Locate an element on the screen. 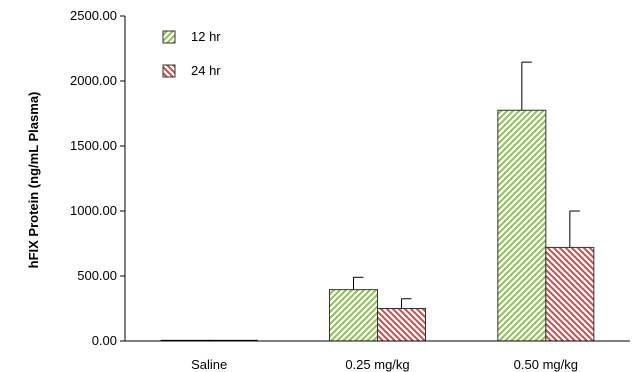 This screenshot has width=640, height=372. y-axis-ticks: 0.00 500.00 1000.00 1500.00 2000.00 2500.00 is located at coordinates (97, 178).